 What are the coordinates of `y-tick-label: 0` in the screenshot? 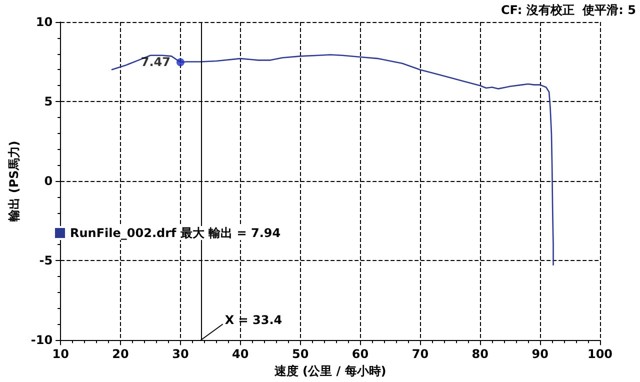 It's located at (48, 181).